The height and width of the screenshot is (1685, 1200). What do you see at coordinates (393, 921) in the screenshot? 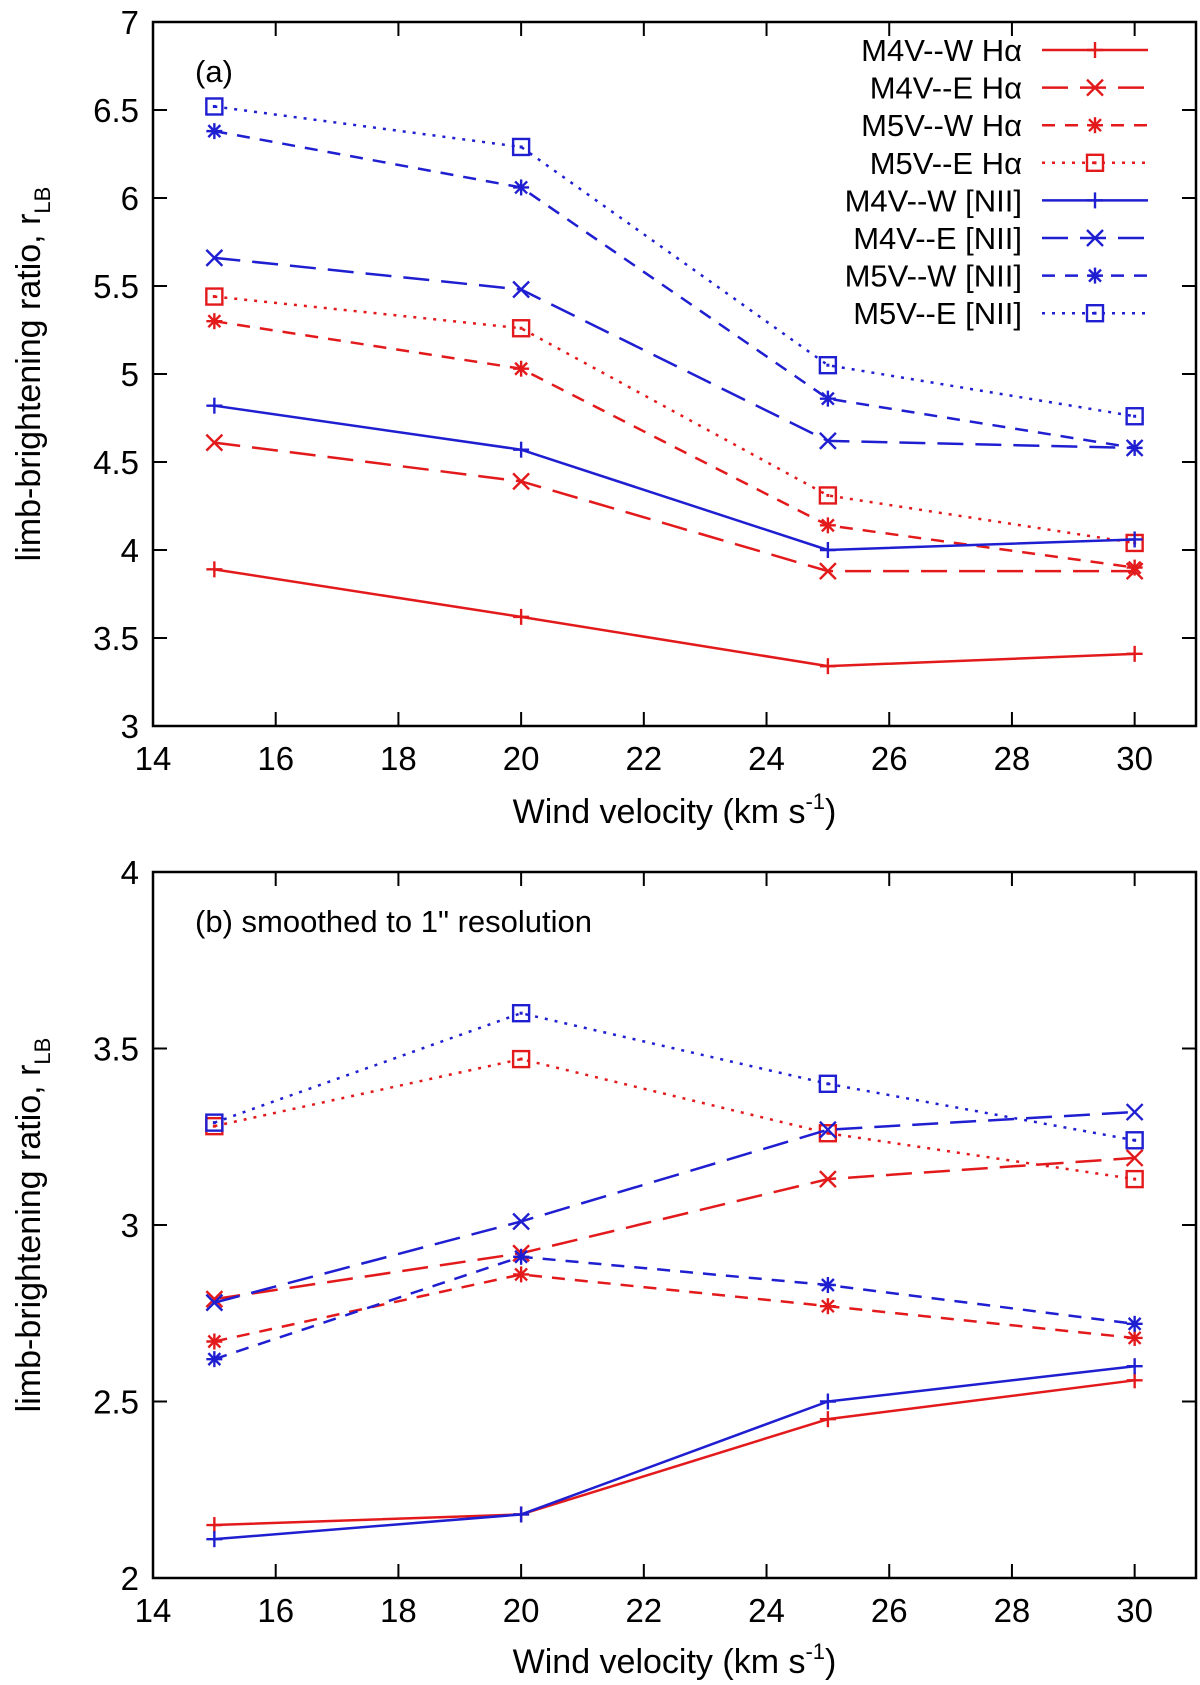
I see `panel-label: (b) smoothed to 1" resolution` at bounding box center [393, 921].